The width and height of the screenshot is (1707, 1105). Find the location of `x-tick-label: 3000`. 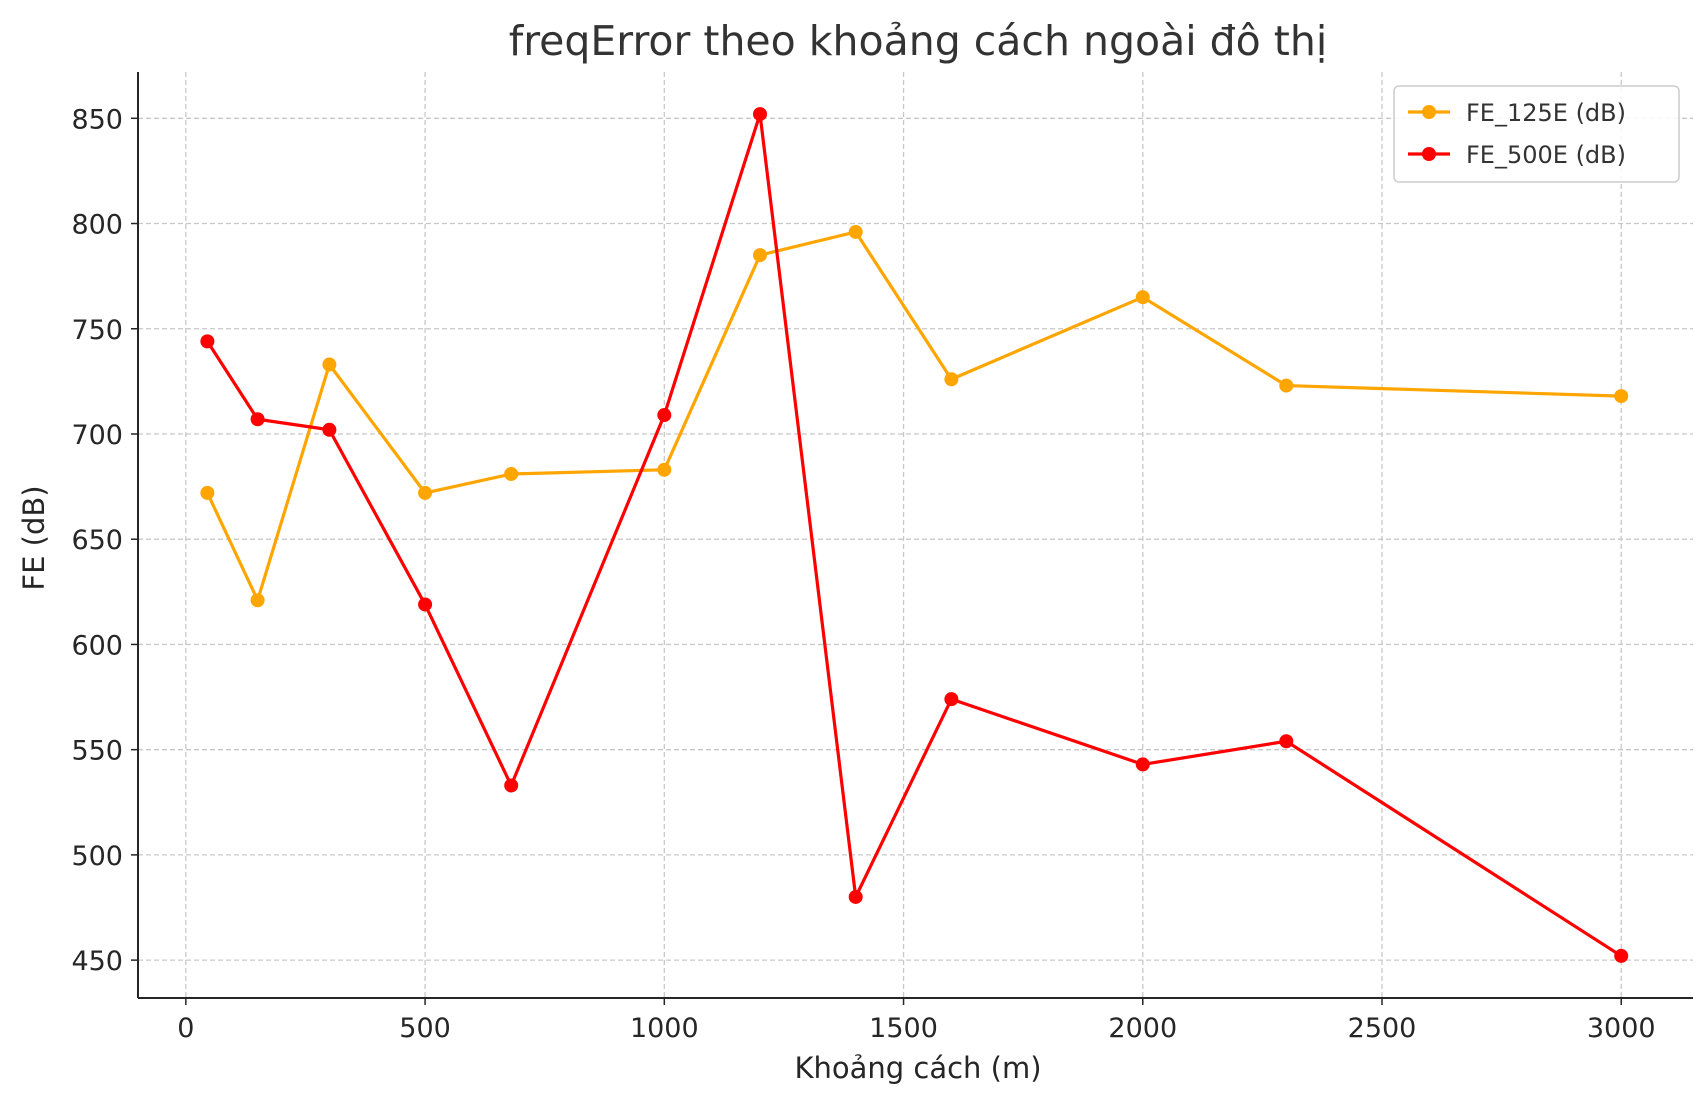

x-tick-label: 3000 is located at coordinates (1621, 1028).